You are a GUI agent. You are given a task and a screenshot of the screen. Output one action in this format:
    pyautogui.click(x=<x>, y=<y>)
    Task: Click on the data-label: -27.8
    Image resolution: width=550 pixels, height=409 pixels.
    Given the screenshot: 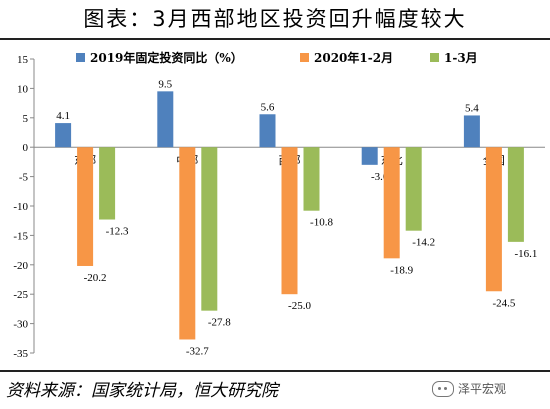 What is the action you would take?
    pyautogui.click(x=219, y=323)
    